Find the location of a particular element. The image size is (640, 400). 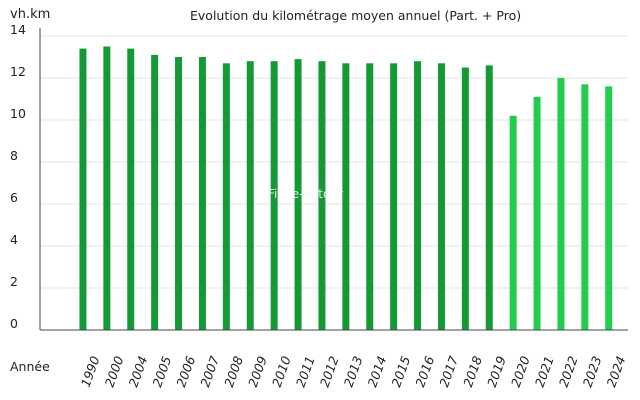

x-tick-label: 2017 is located at coordinates (448, 371).